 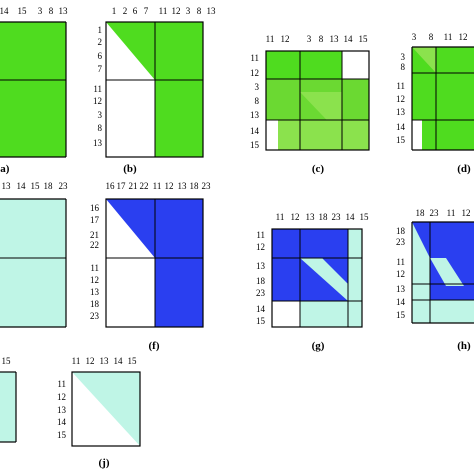 I want to click on panel-f-block-top-right, so click(x=179, y=228).